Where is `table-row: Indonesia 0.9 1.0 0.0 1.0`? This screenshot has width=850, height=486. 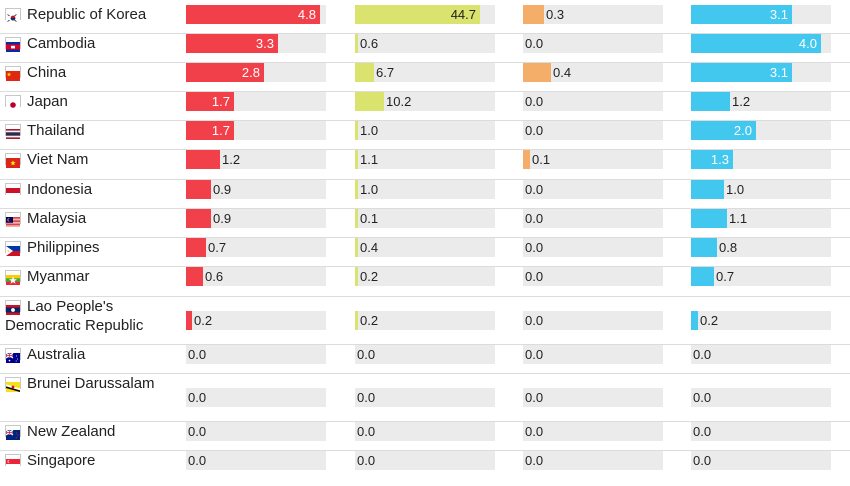 table-row: Indonesia 0.9 1.0 0.0 1.0 is located at coordinates (425, 194).